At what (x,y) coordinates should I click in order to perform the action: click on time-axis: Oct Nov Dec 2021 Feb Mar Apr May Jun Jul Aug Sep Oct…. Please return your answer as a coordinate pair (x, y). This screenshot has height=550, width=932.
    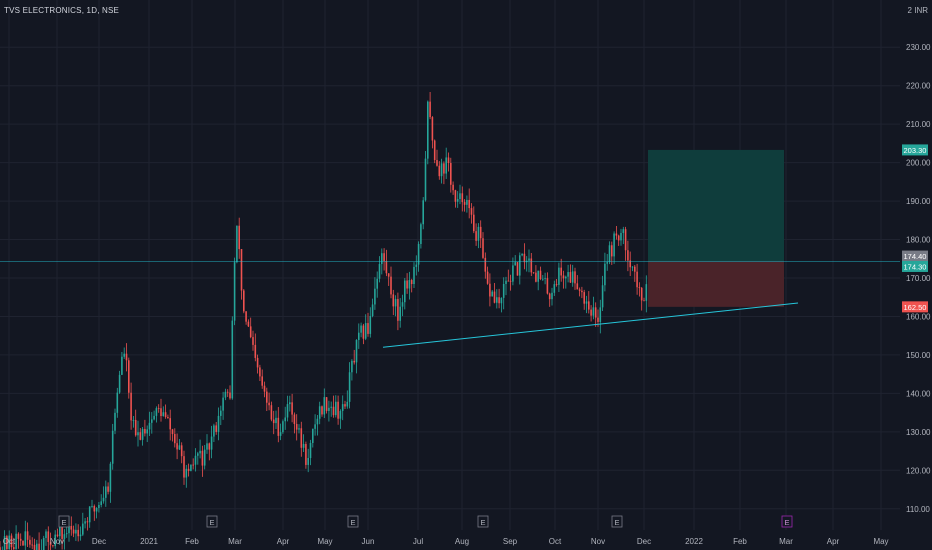
    Looking at the image, I should click on (446, 541).